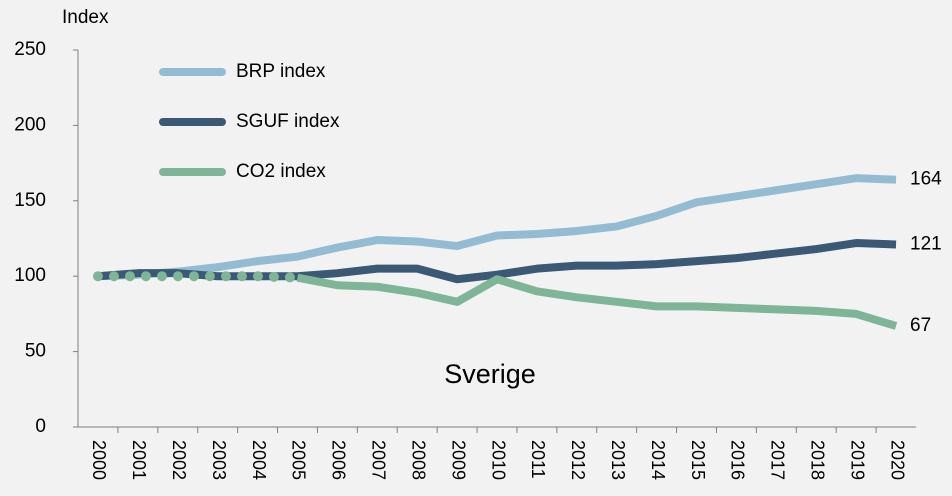  Describe the element at coordinates (139, 460) in the screenshot. I see `x-tick-label: 2001` at that location.